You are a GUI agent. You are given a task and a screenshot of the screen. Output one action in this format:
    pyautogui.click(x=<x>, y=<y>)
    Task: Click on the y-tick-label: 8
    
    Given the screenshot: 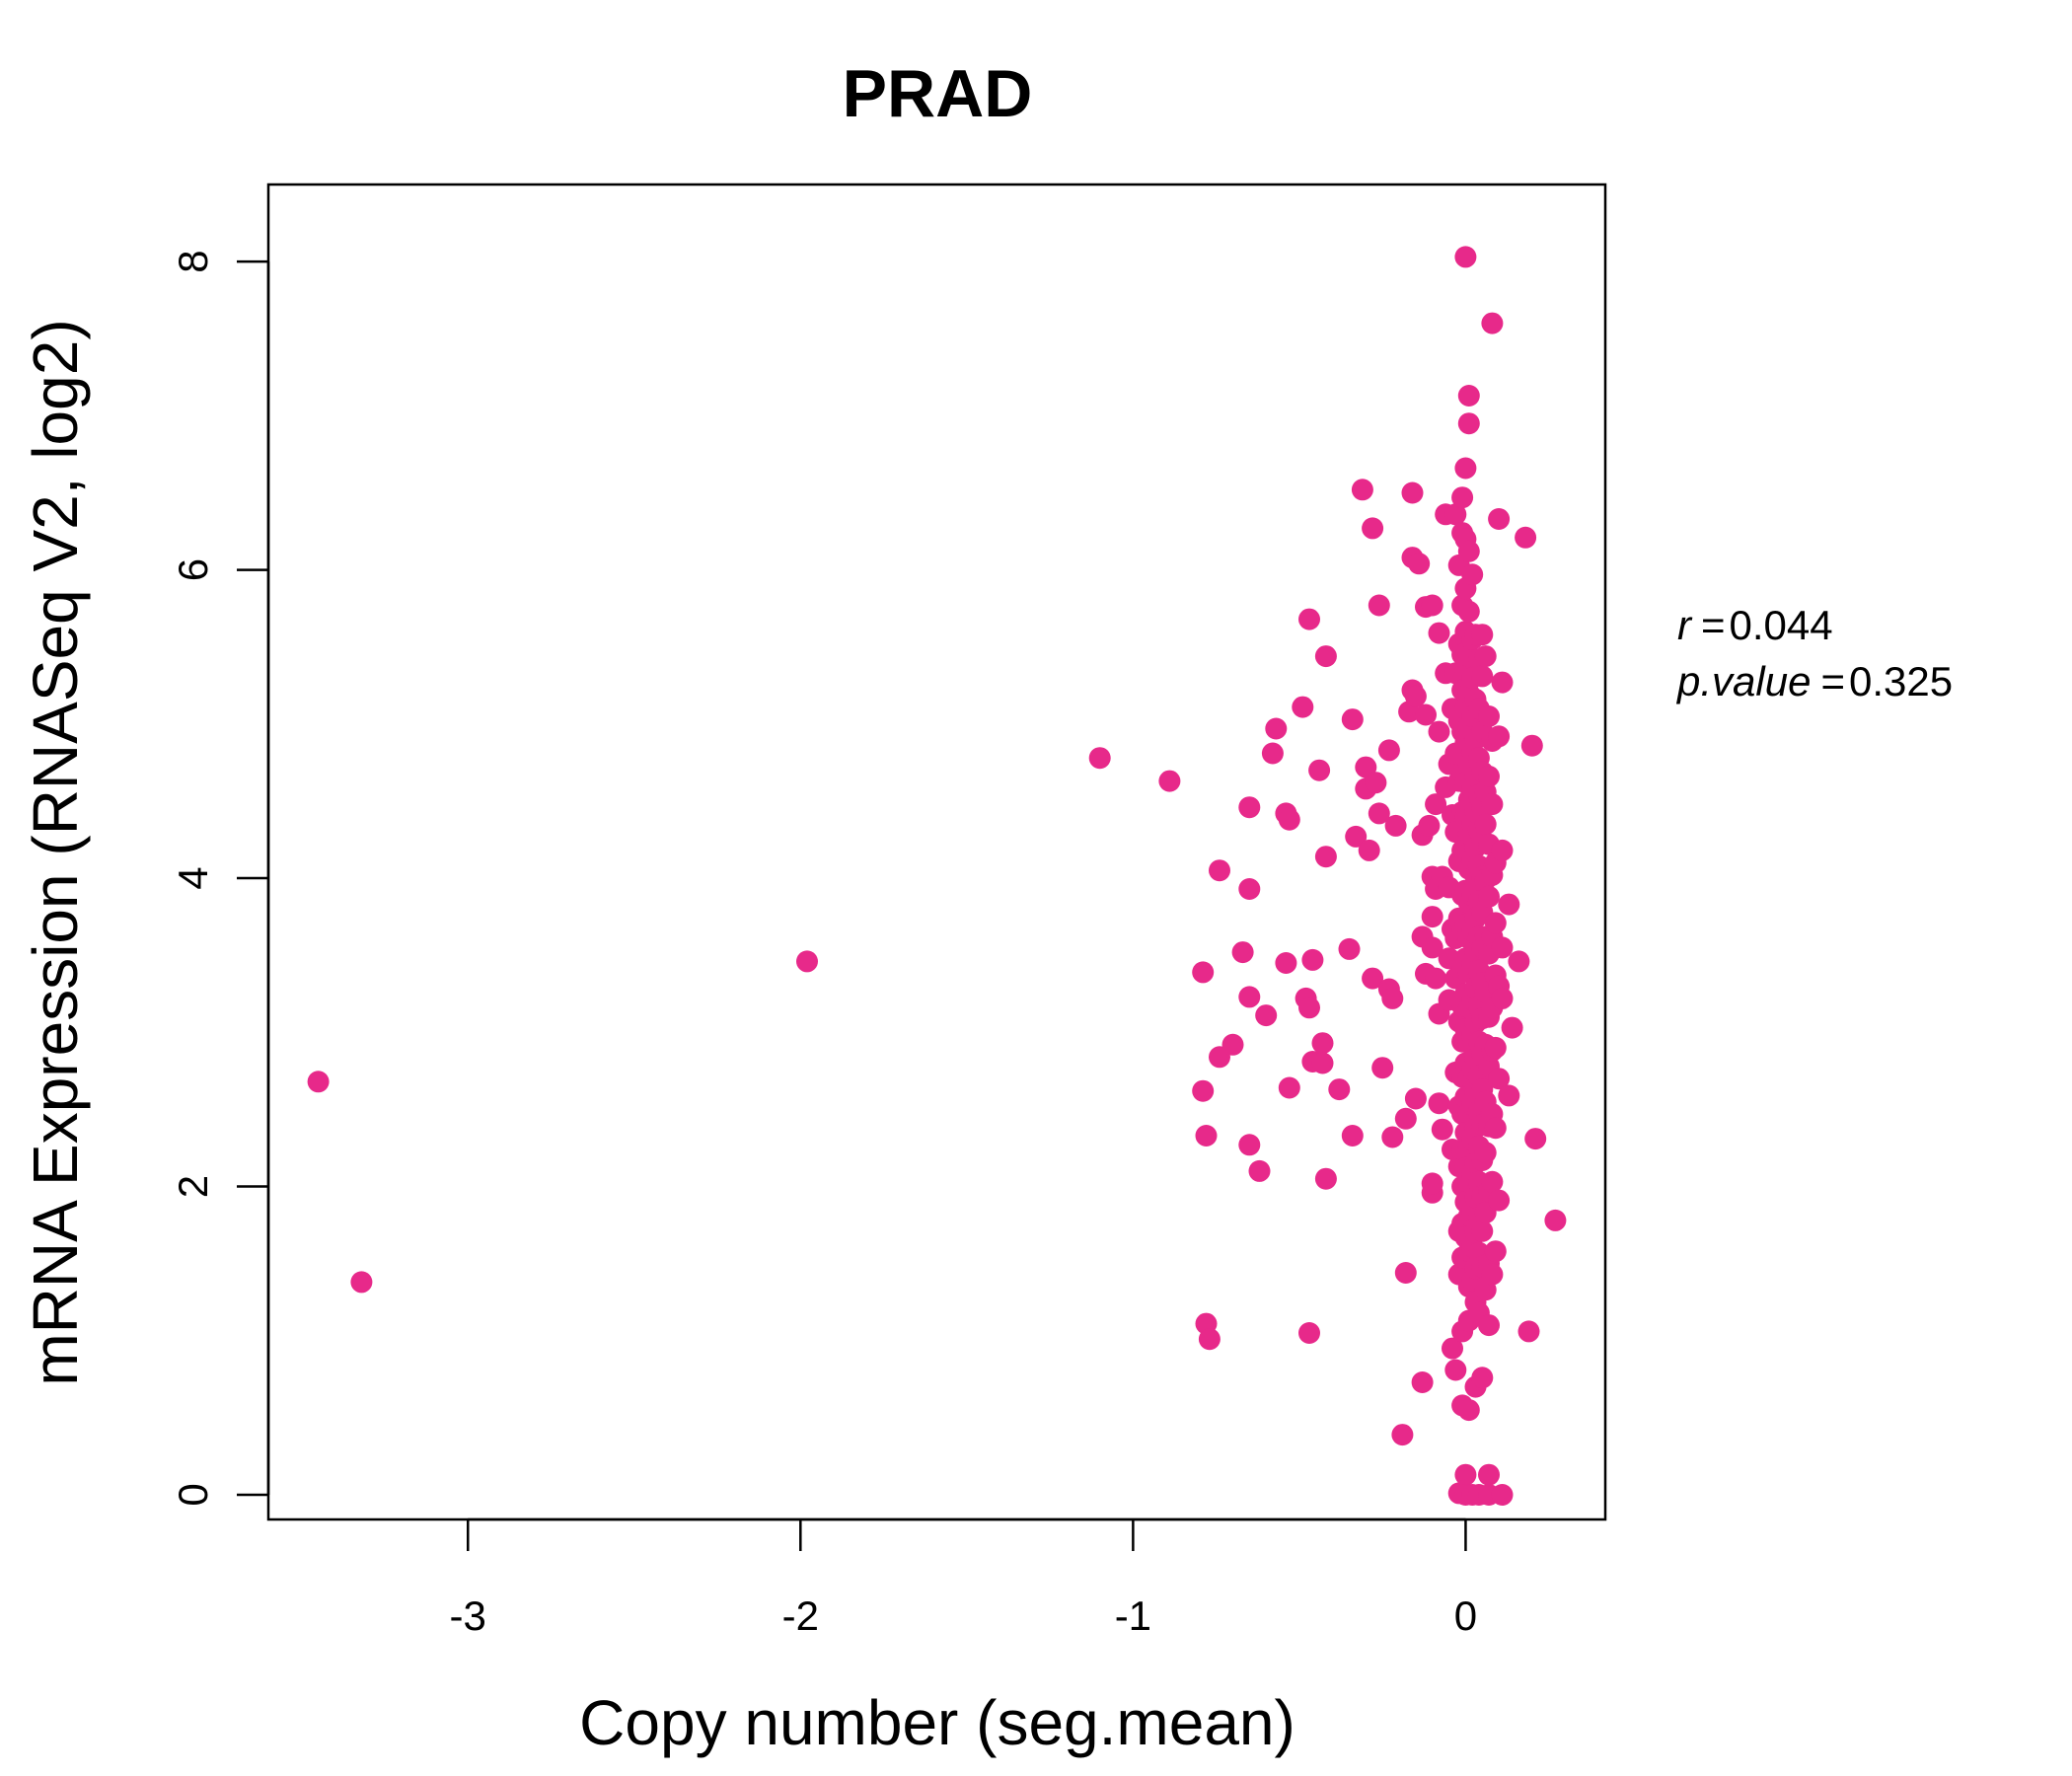 What is the action you would take?
    pyautogui.click(x=193, y=261)
    